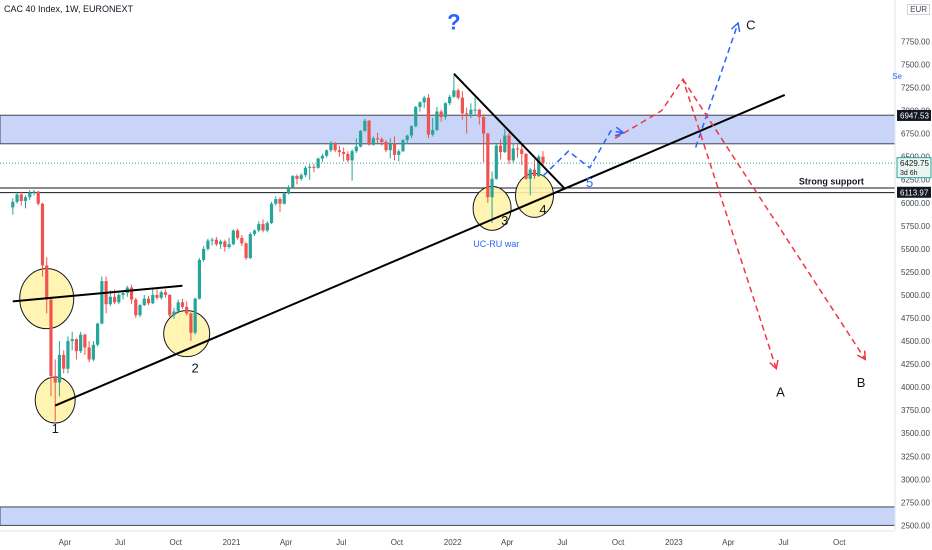 The height and width of the screenshot is (550, 932). What do you see at coordinates (195, 367) in the screenshot?
I see `annotation-2: 2` at bounding box center [195, 367].